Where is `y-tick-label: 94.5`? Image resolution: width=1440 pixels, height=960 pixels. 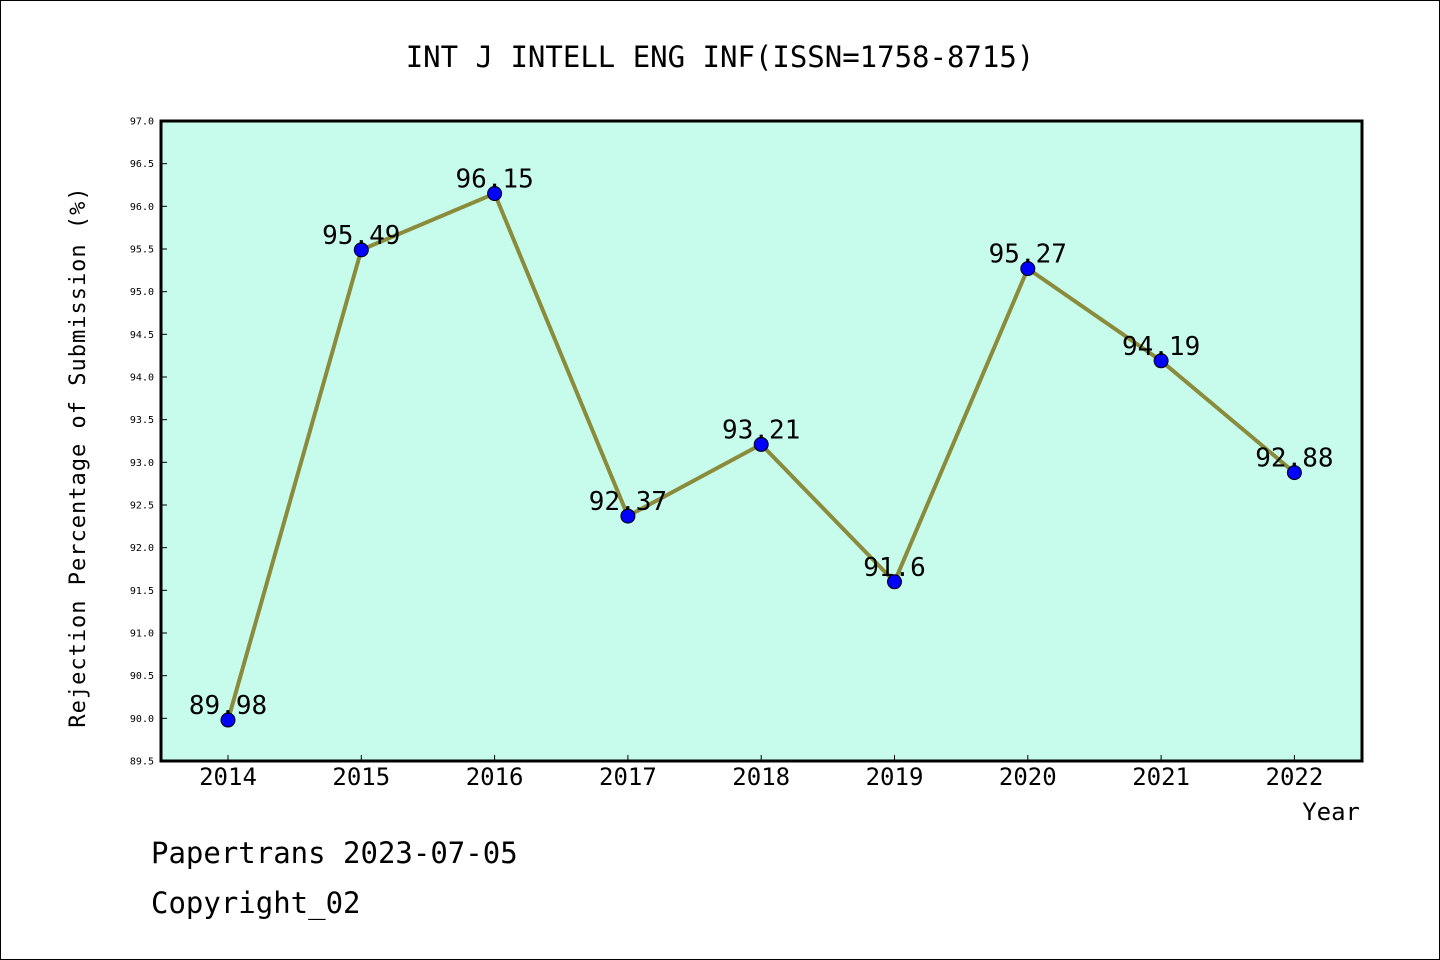
y-tick-label: 94.5 is located at coordinates (142, 335).